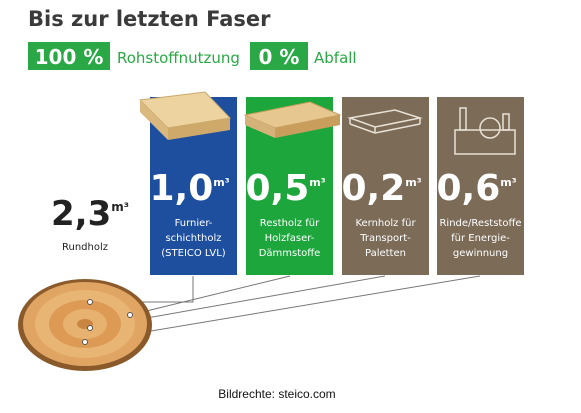  Describe the element at coordinates (468, 188) in the screenshot. I see `amount: 0,6` at that location.